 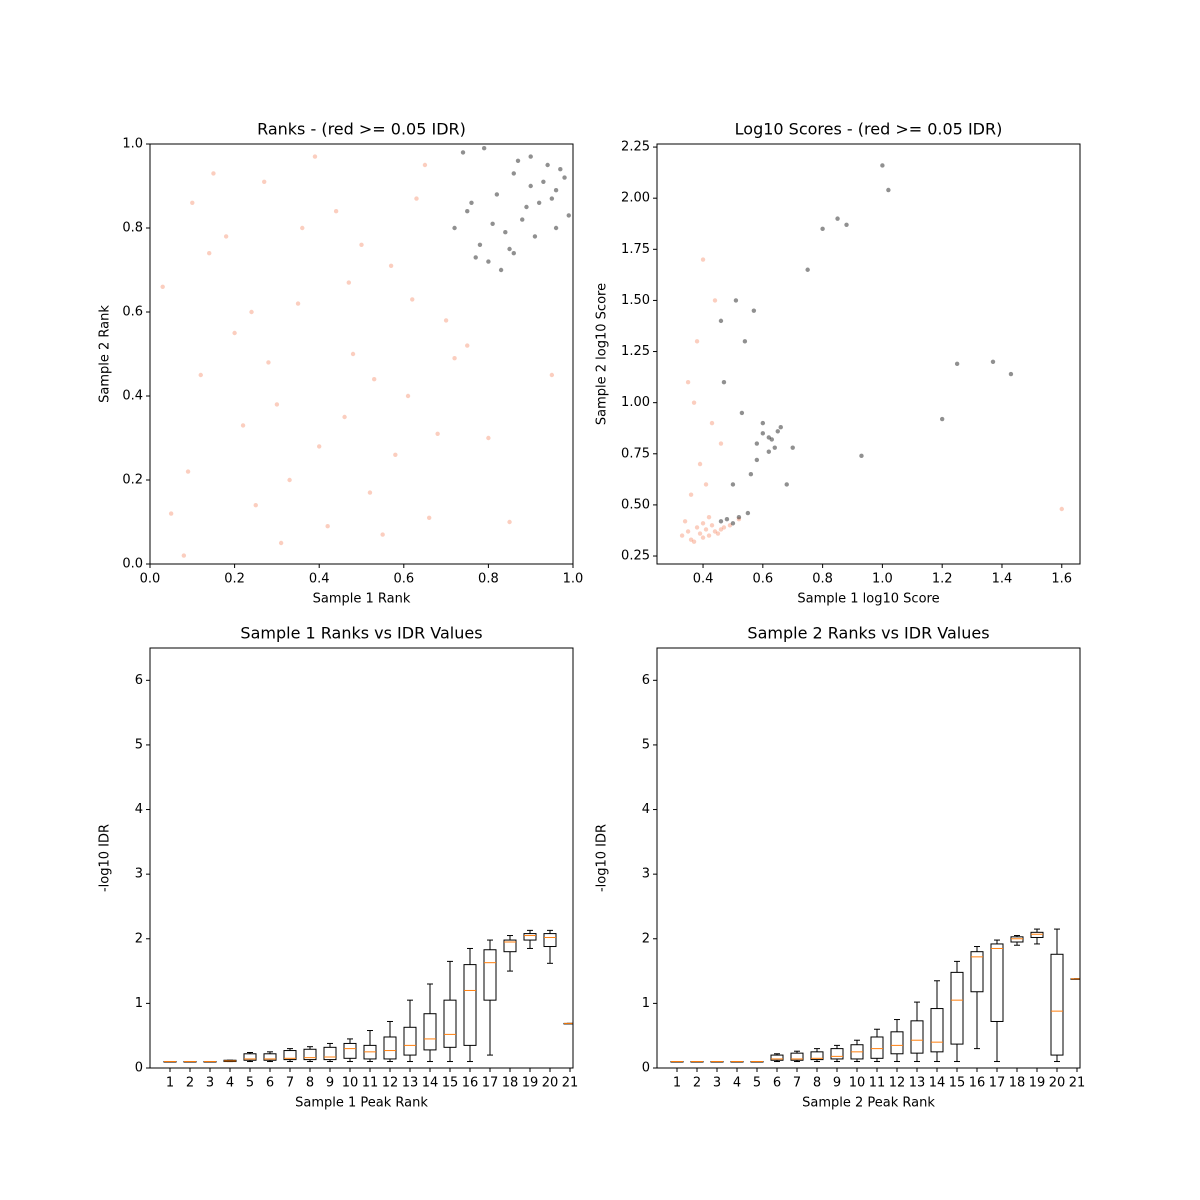 What do you see at coordinates (250, 1083) in the screenshot?
I see `x-tick-label: 5` at bounding box center [250, 1083].